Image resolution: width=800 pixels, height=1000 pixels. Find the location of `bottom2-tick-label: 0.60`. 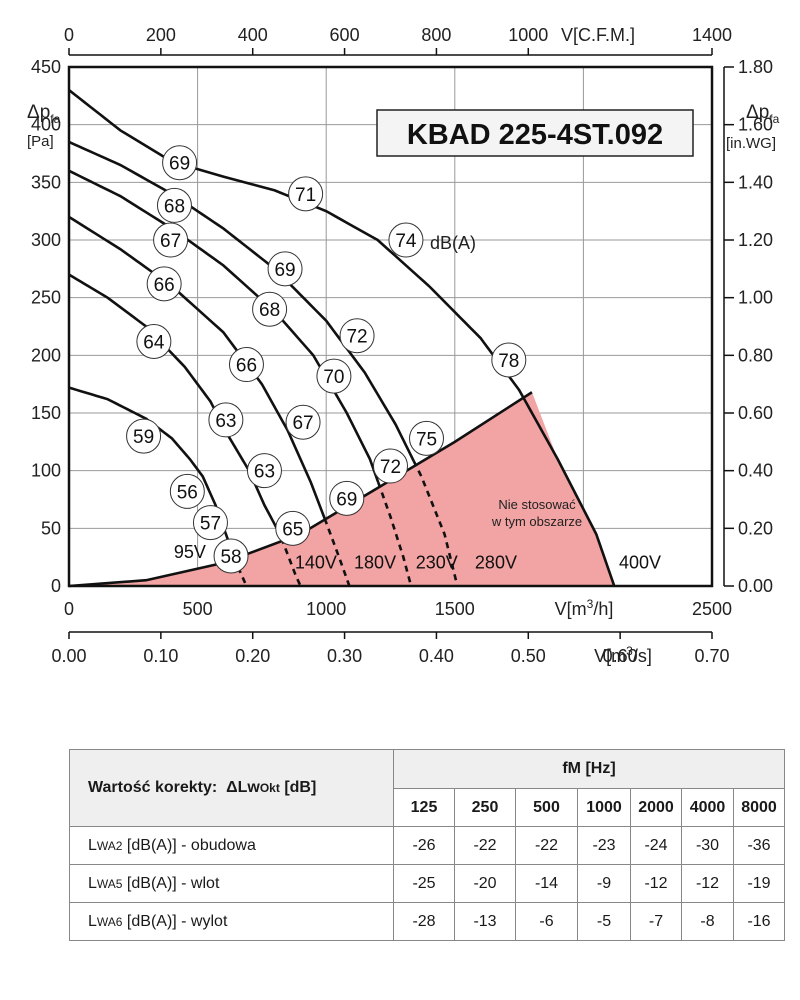

bottom2-tick-label: 0.60 is located at coordinates (620, 656).